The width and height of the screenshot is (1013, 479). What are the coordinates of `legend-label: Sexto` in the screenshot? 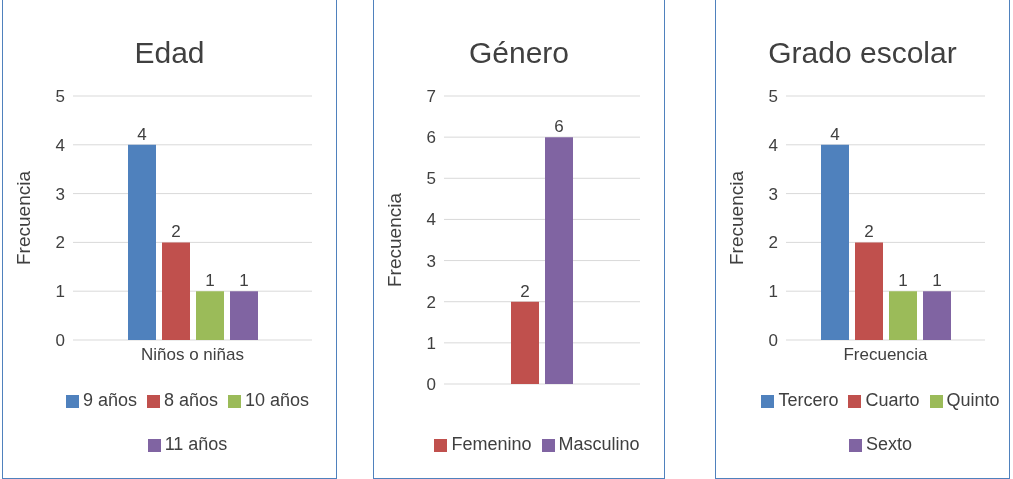 It's located at (889, 444).